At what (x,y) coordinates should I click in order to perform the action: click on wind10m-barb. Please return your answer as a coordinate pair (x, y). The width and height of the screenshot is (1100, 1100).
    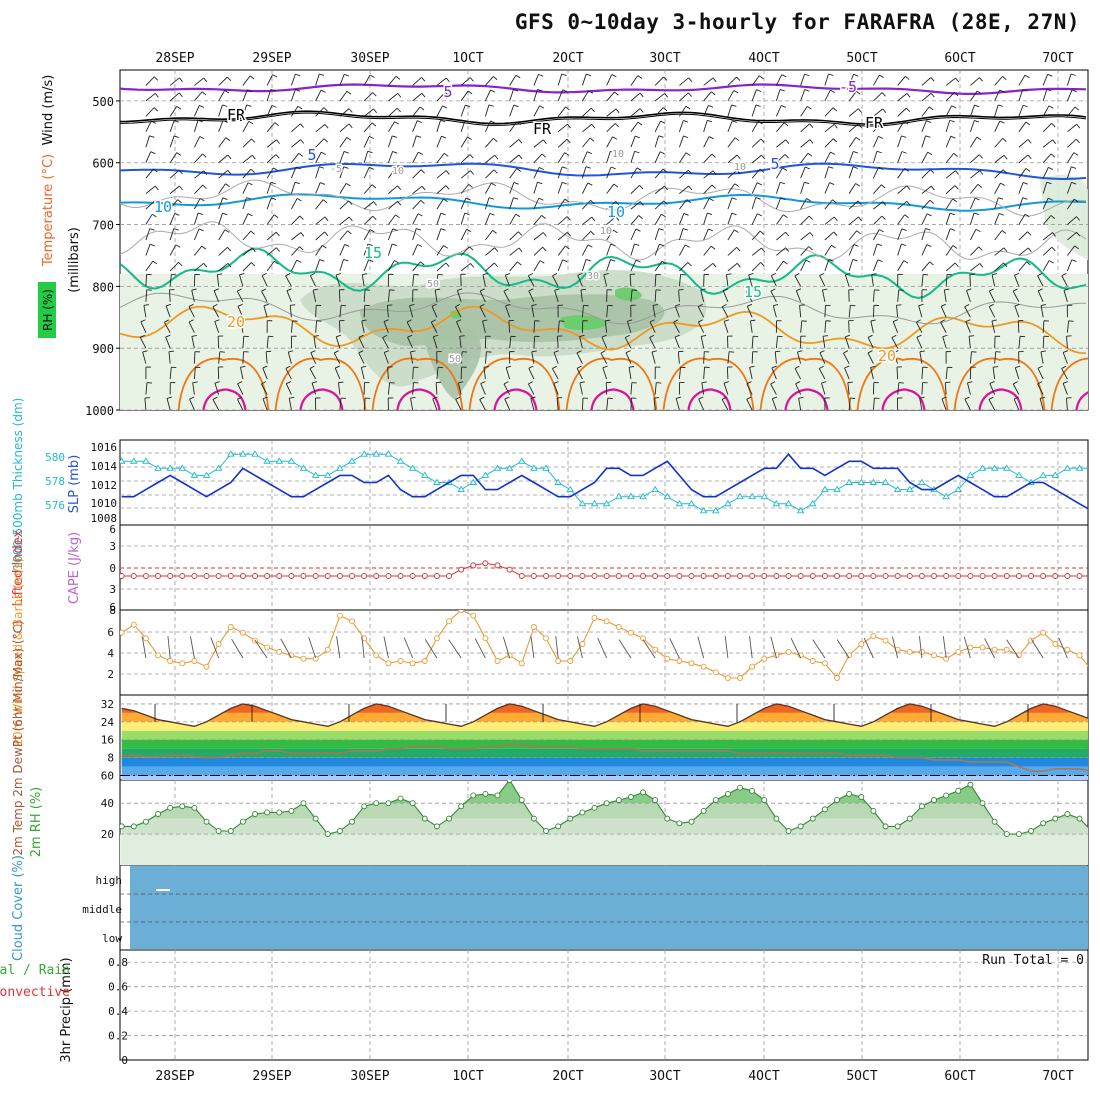
    Looking at the image, I should click on (674, 648).